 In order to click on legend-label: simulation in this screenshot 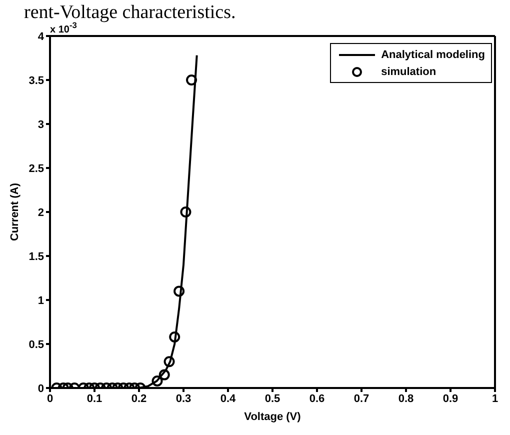, I will do `click(408, 72)`.